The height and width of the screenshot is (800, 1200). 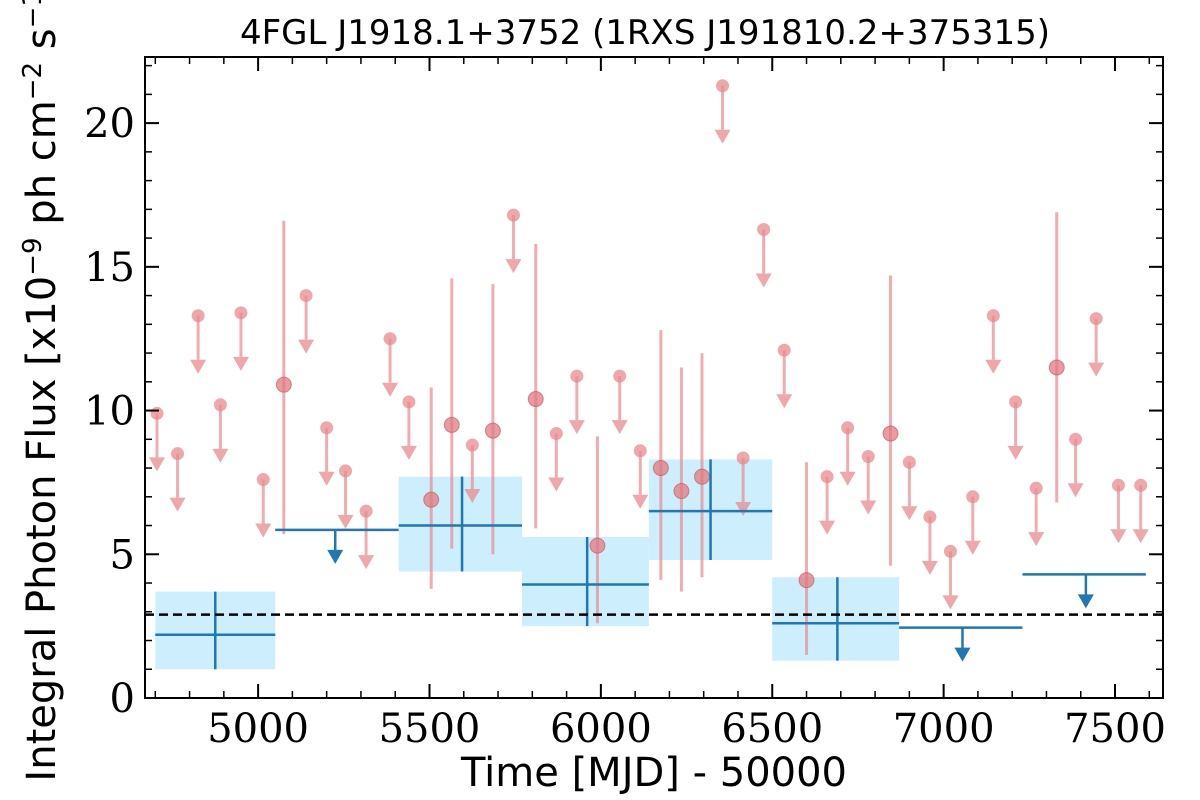 What do you see at coordinates (258, 729) in the screenshot?
I see `x-tick-label: 5000` at bounding box center [258, 729].